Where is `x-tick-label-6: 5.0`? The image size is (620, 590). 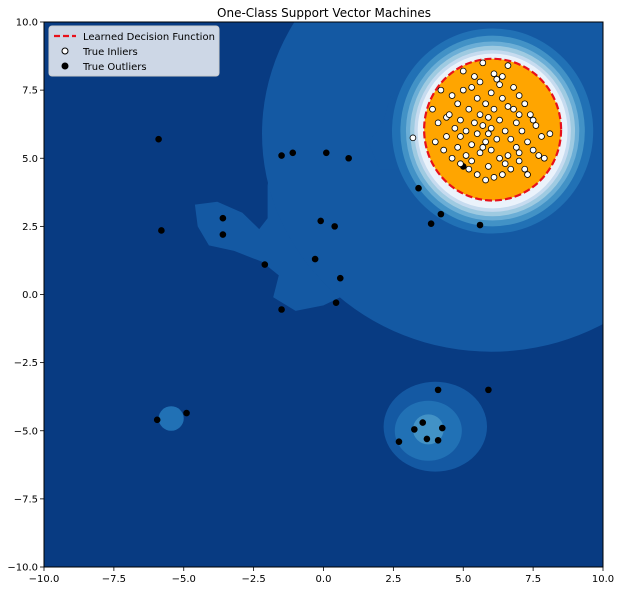 x-tick-label-6: 5.0 is located at coordinates (463, 579).